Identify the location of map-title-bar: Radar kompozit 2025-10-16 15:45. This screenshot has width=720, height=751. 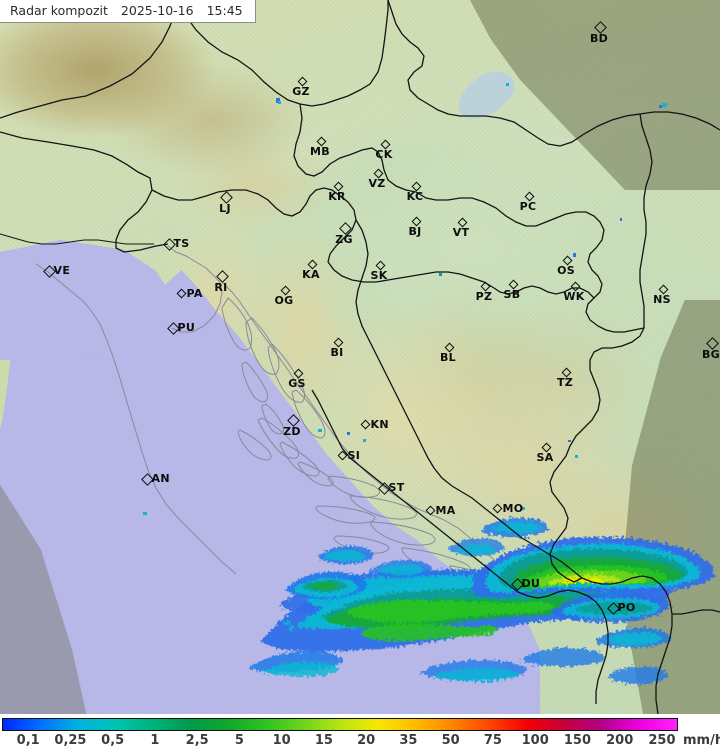
(128, 11).